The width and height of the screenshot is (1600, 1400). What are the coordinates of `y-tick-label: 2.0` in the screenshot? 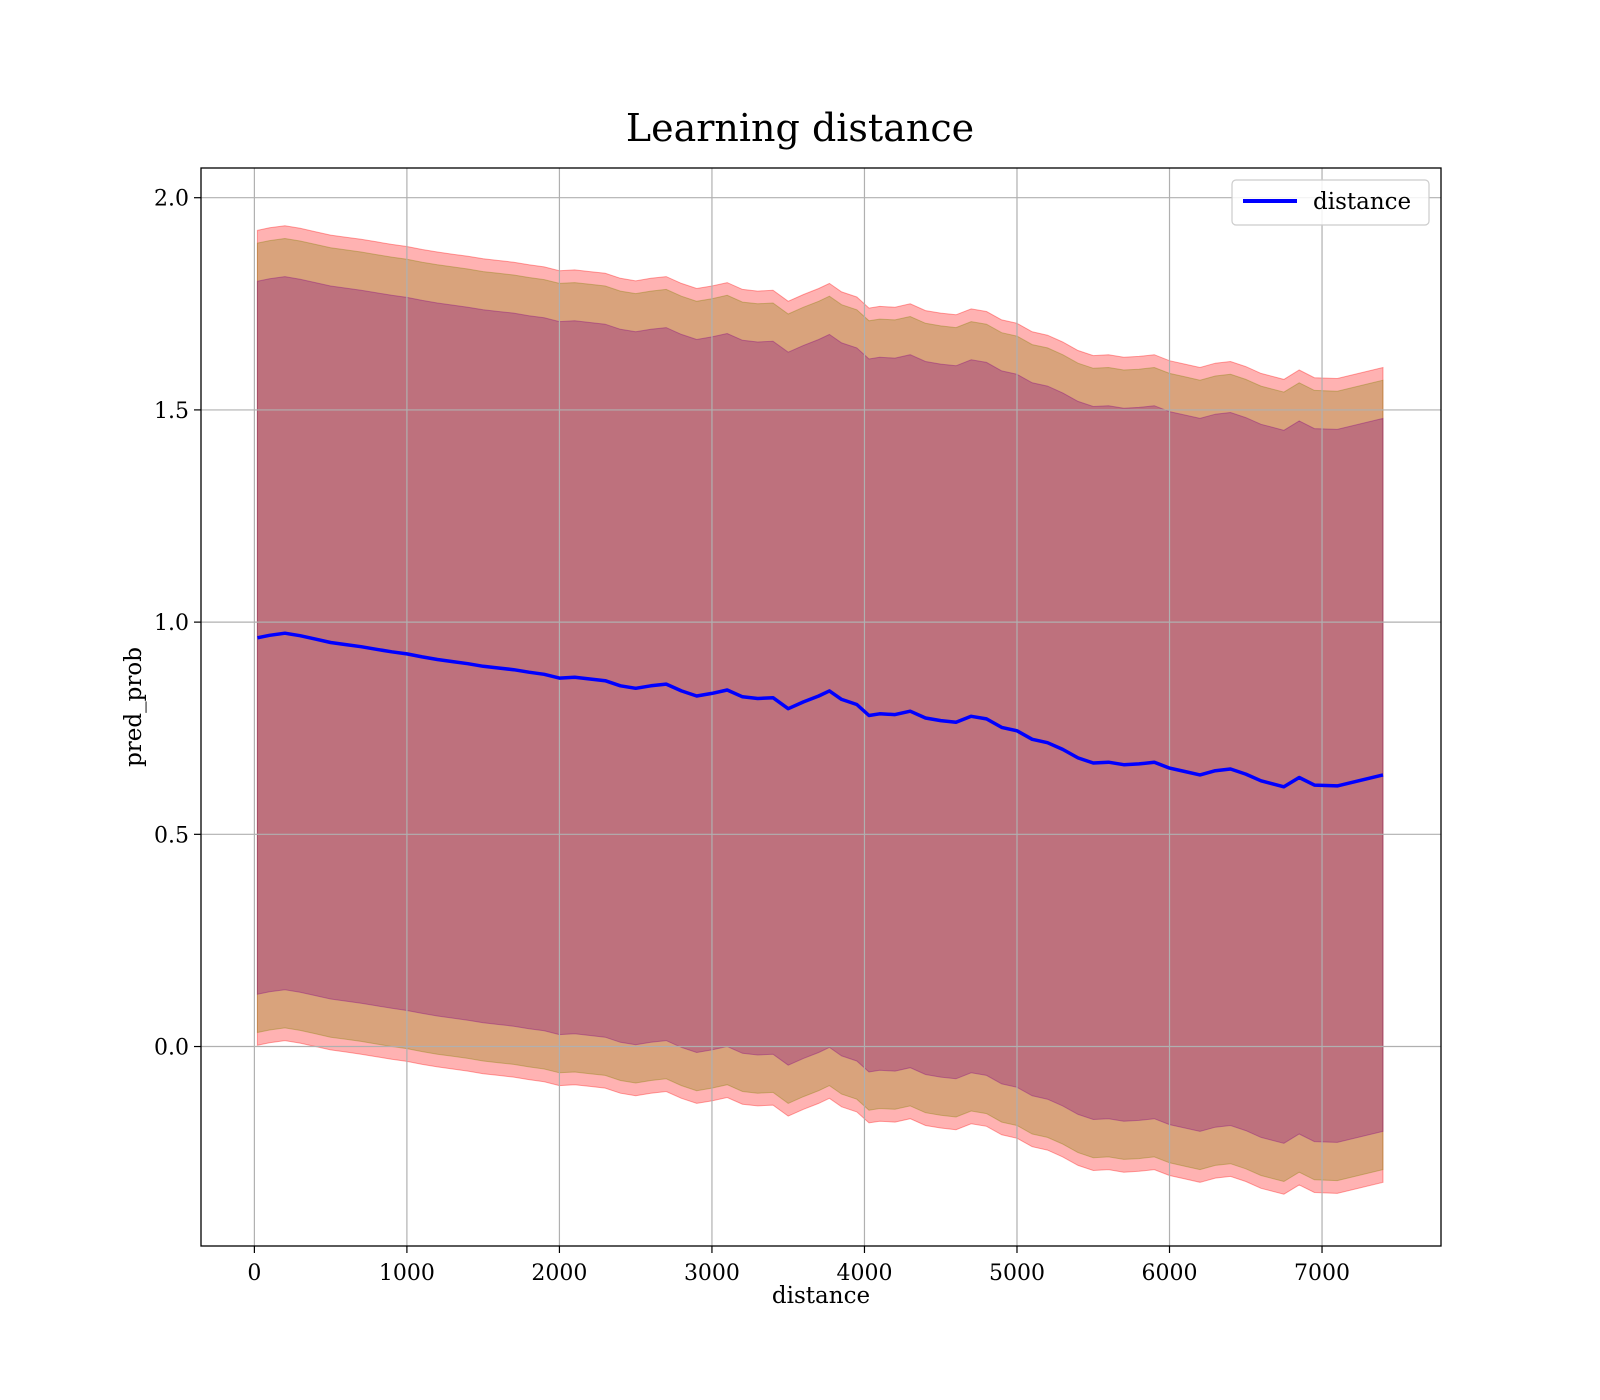 It's located at (171, 199).